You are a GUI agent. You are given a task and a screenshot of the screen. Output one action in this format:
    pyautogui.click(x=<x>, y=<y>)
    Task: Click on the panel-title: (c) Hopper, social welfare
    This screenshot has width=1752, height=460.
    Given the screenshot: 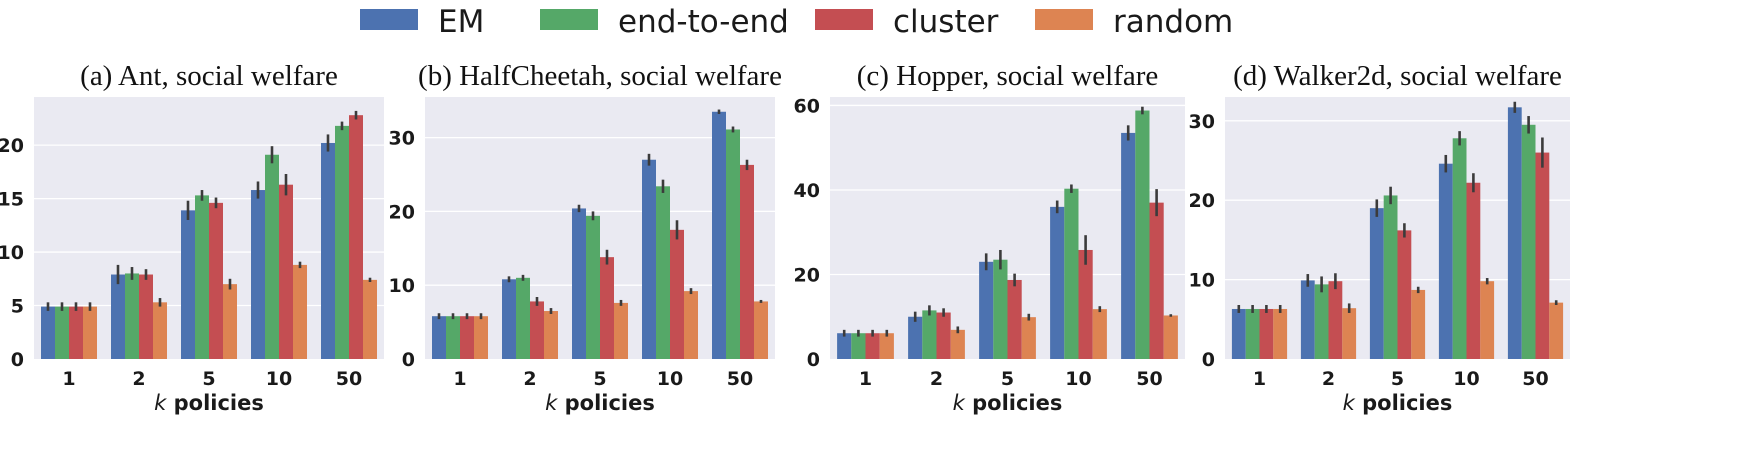 What is the action you would take?
    pyautogui.click(x=1008, y=76)
    